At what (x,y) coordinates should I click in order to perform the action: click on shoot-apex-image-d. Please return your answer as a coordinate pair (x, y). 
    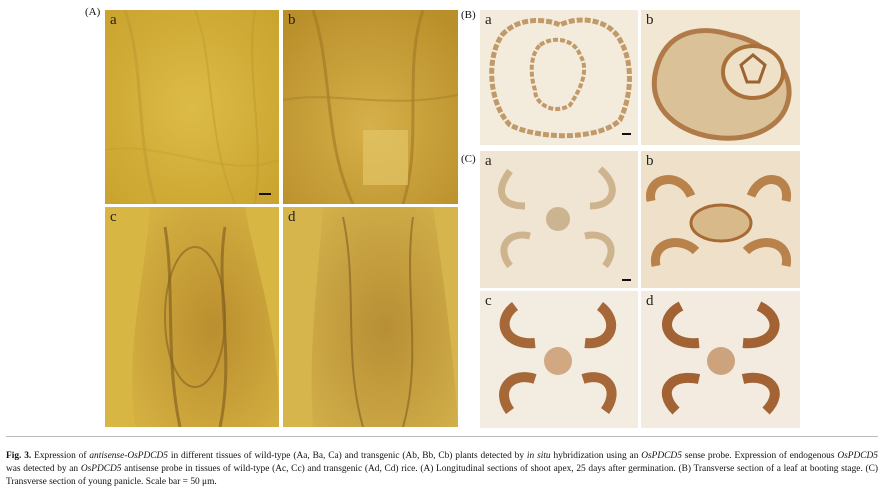
    Looking at the image, I should click on (370, 317).